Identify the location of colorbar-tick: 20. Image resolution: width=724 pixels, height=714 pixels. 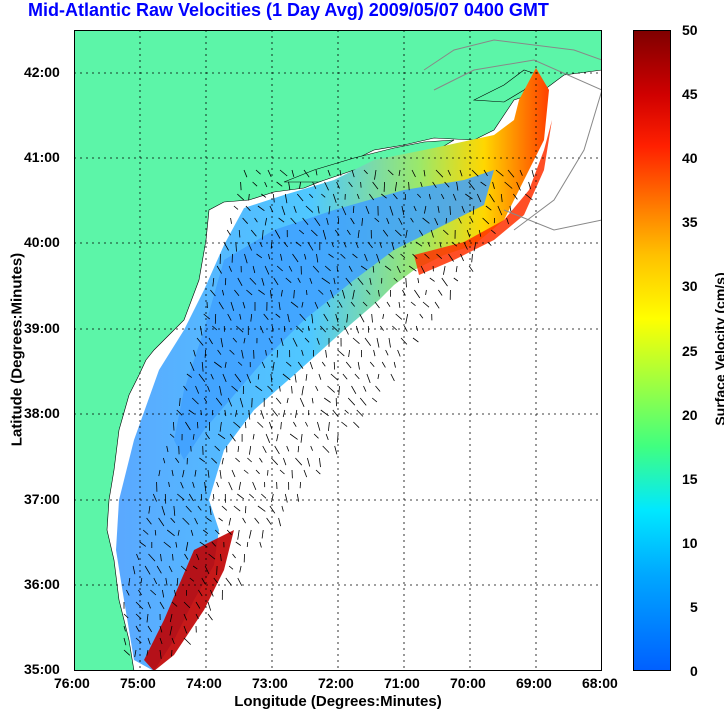
(690, 415).